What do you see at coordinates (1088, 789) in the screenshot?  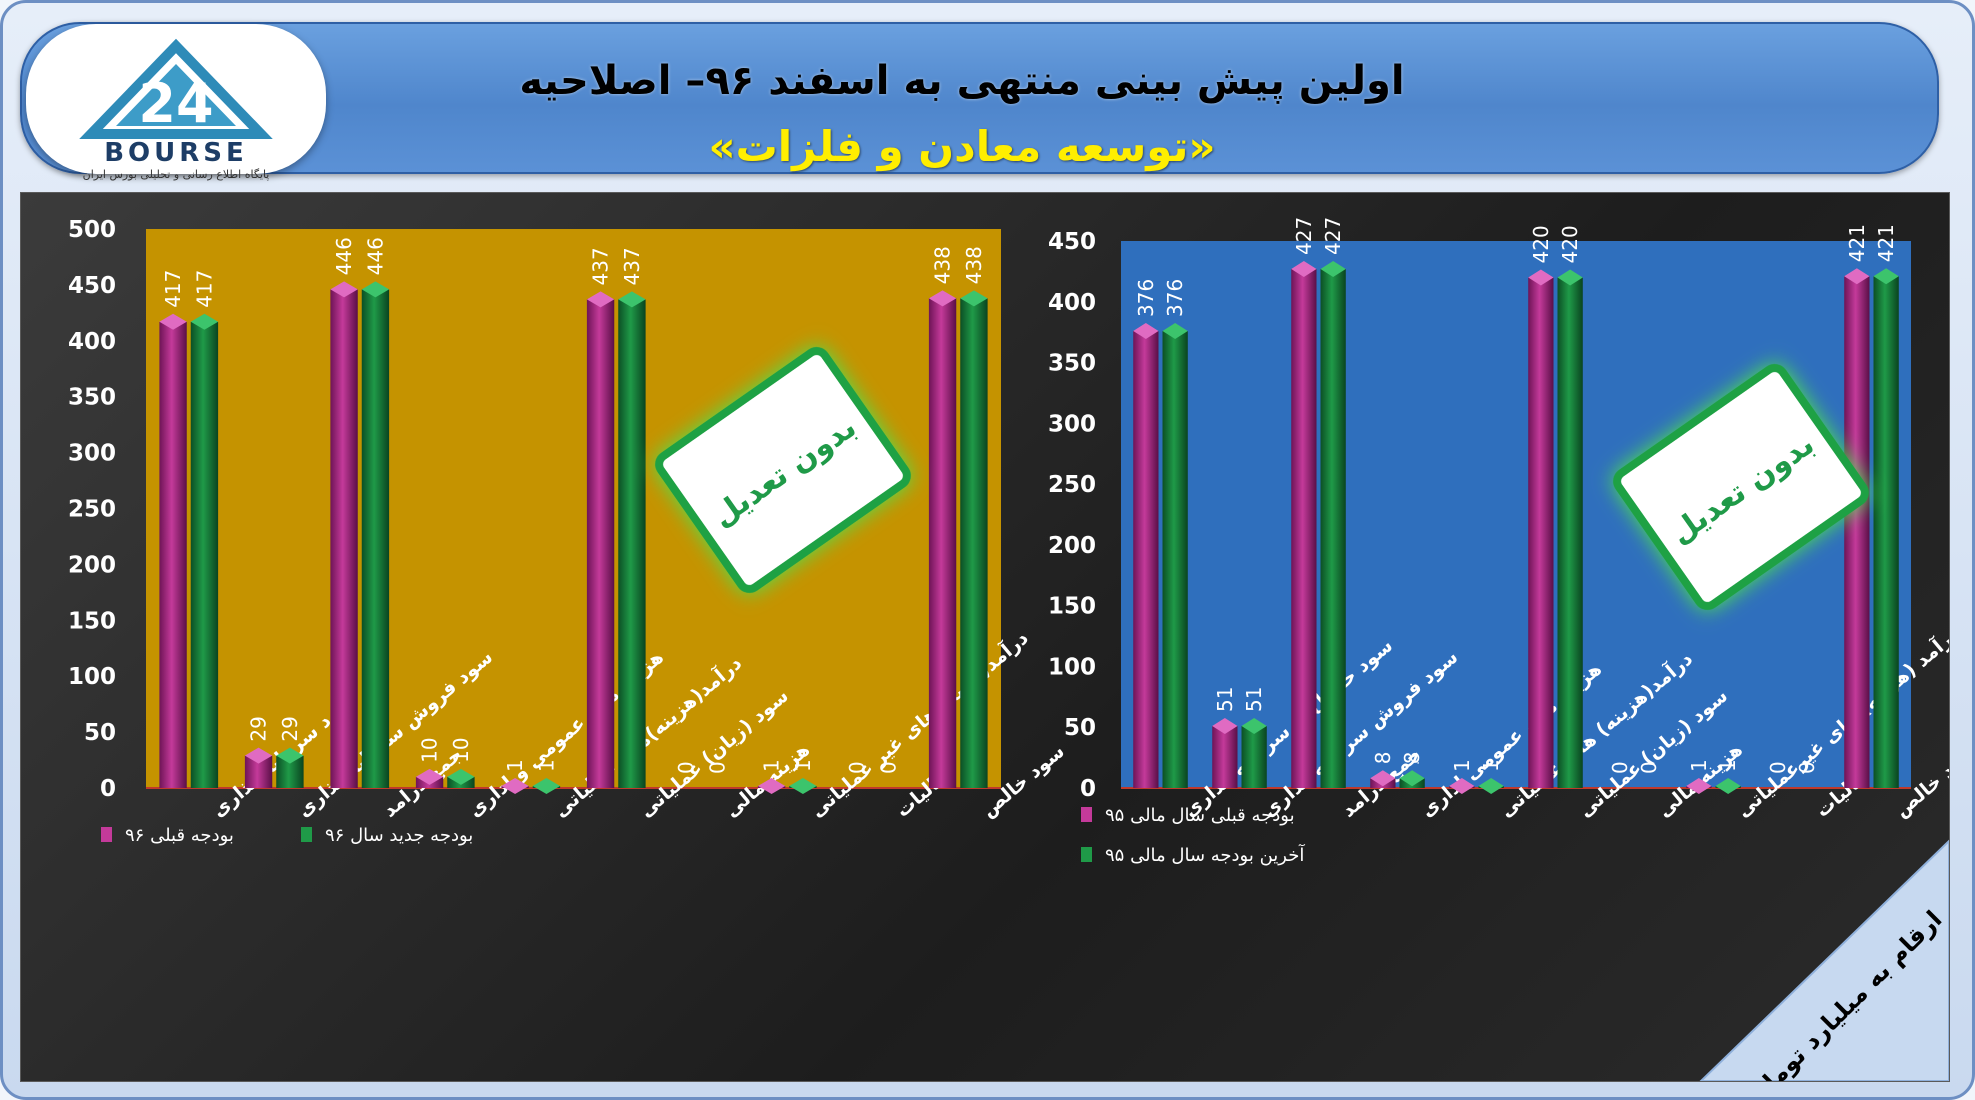 I see `chart-right-ytick-label: 0` at bounding box center [1088, 789].